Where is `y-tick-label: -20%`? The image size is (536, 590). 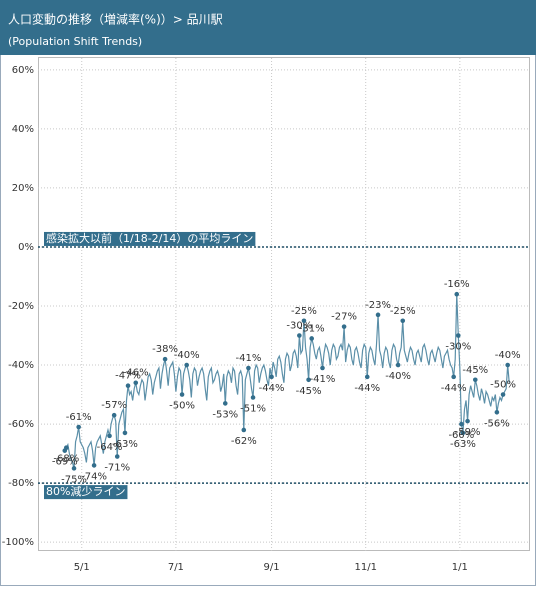 y-tick-label: -20% is located at coordinates (21, 306).